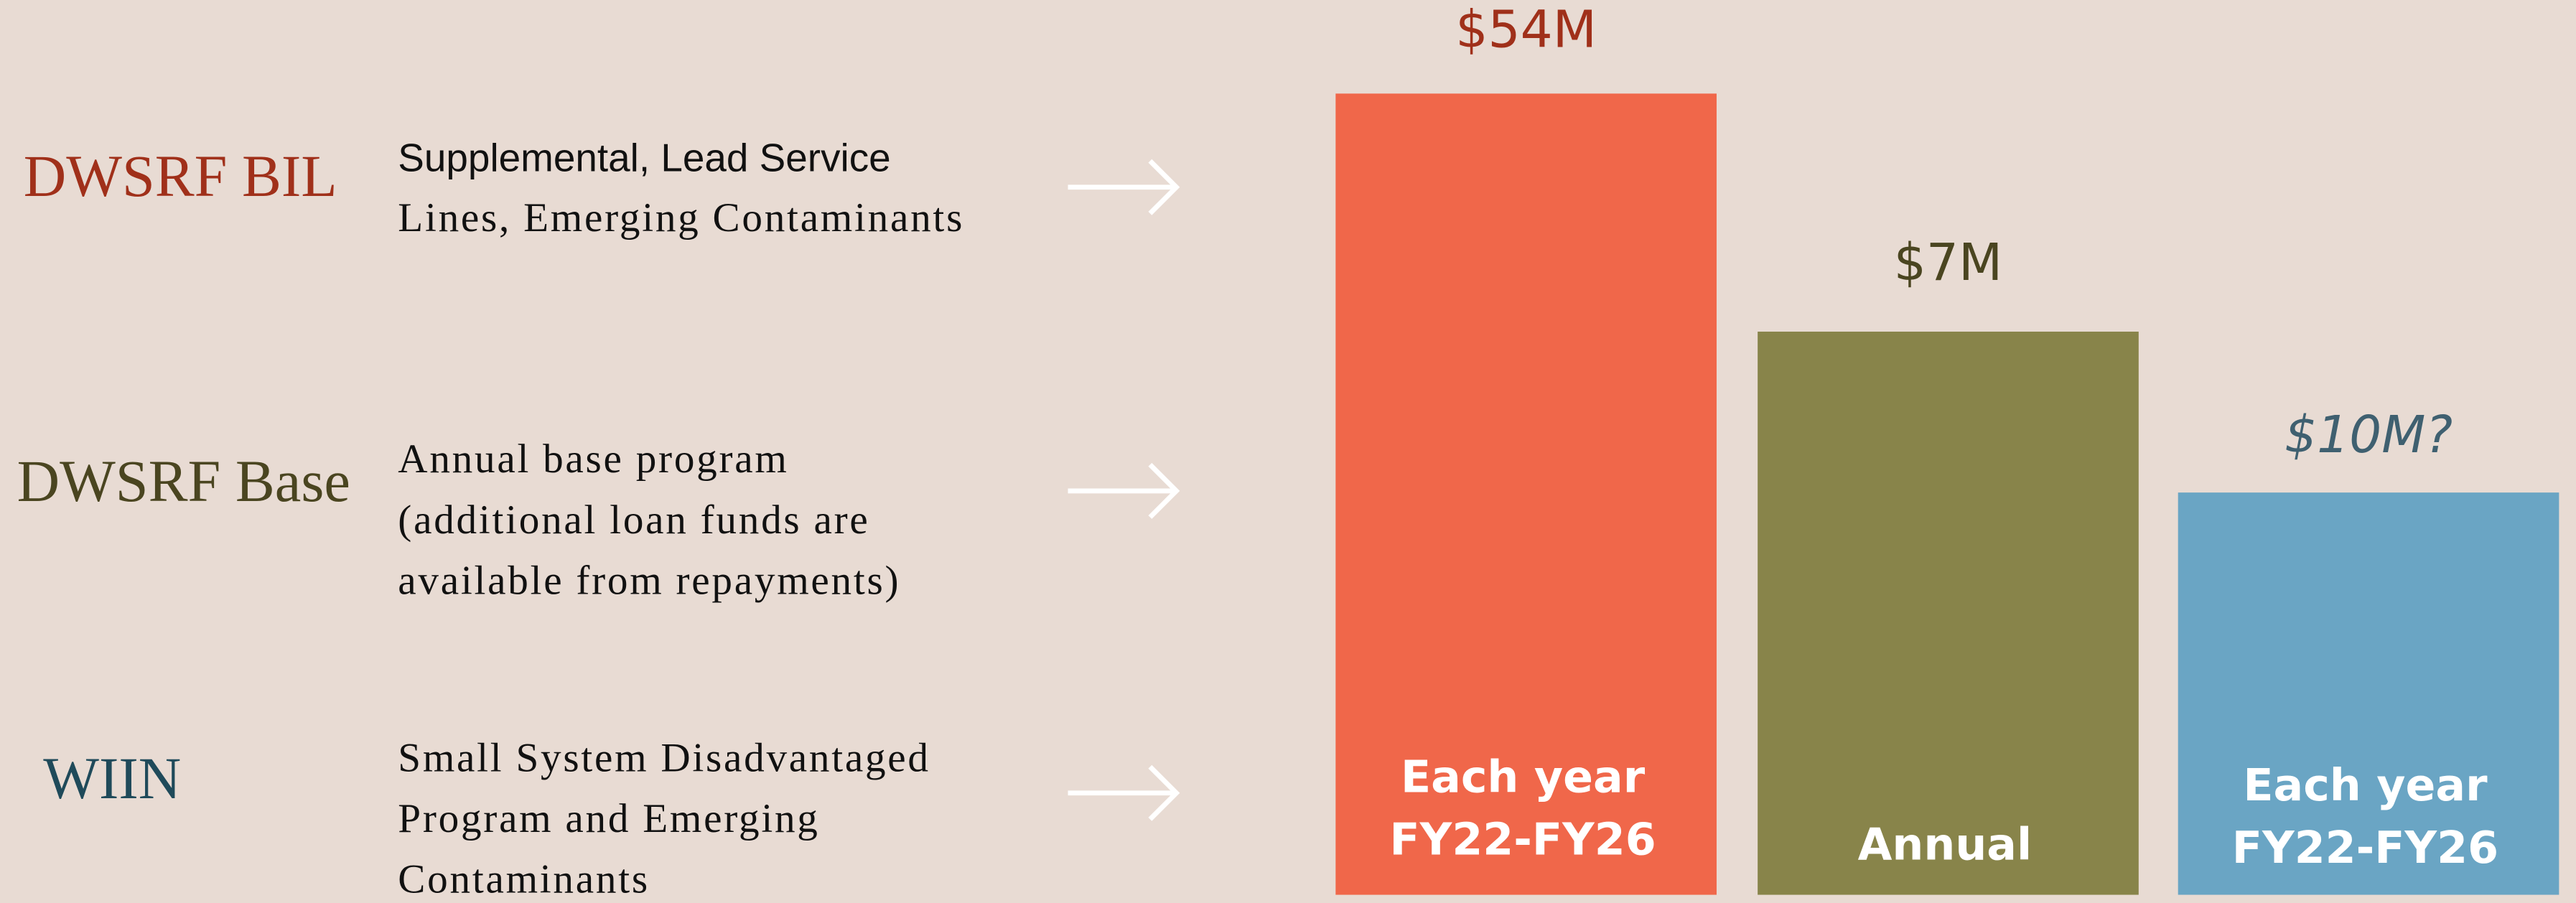 The width and height of the screenshot is (2576, 903). I want to click on description-line: Supplemental, Lead Service, so click(644, 158).